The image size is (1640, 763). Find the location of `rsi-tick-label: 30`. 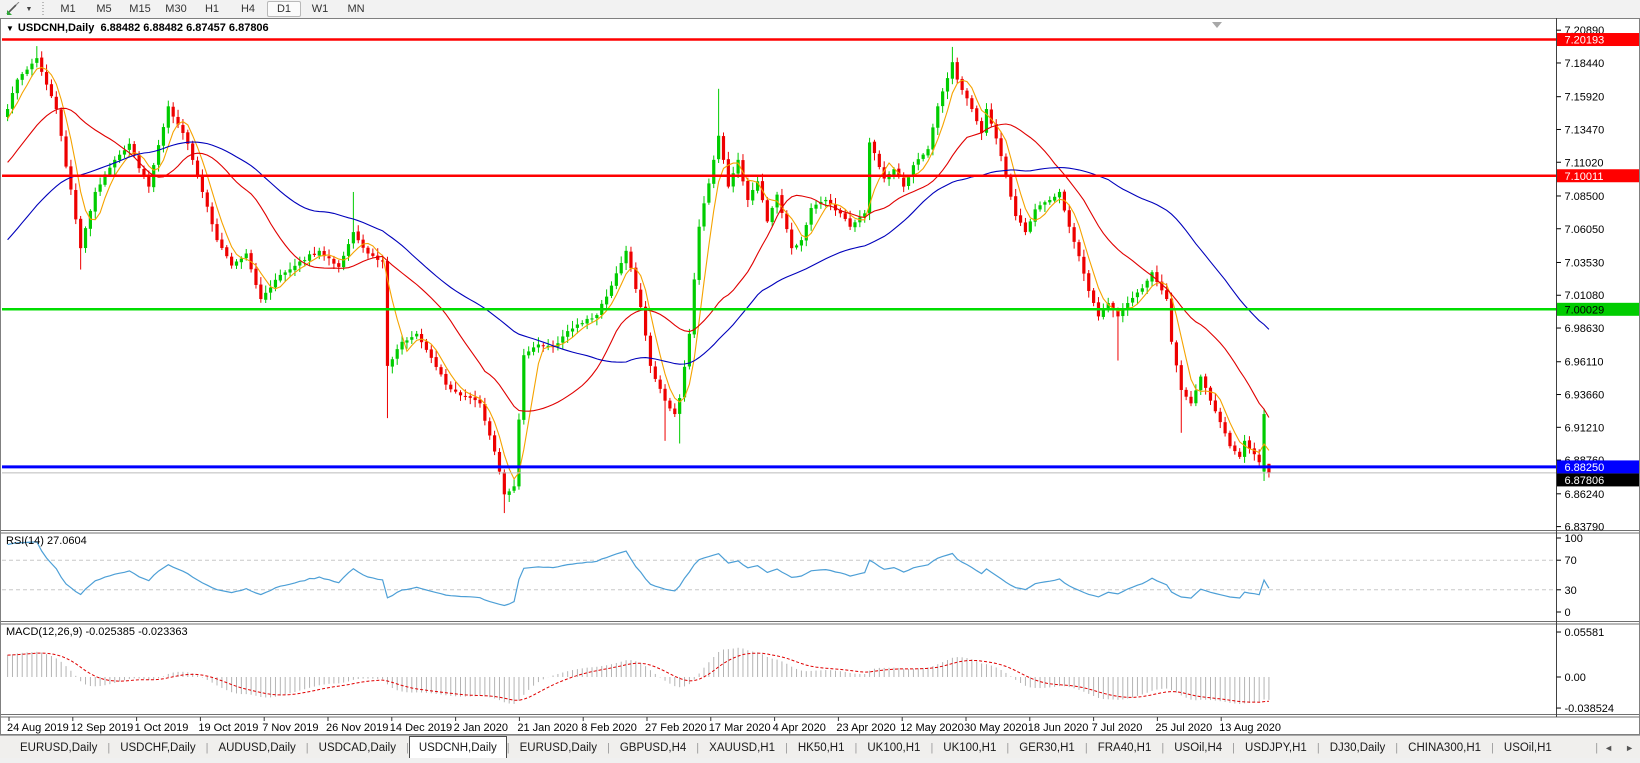

rsi-tick-label: 30 is located at coordinates (1571, 591).